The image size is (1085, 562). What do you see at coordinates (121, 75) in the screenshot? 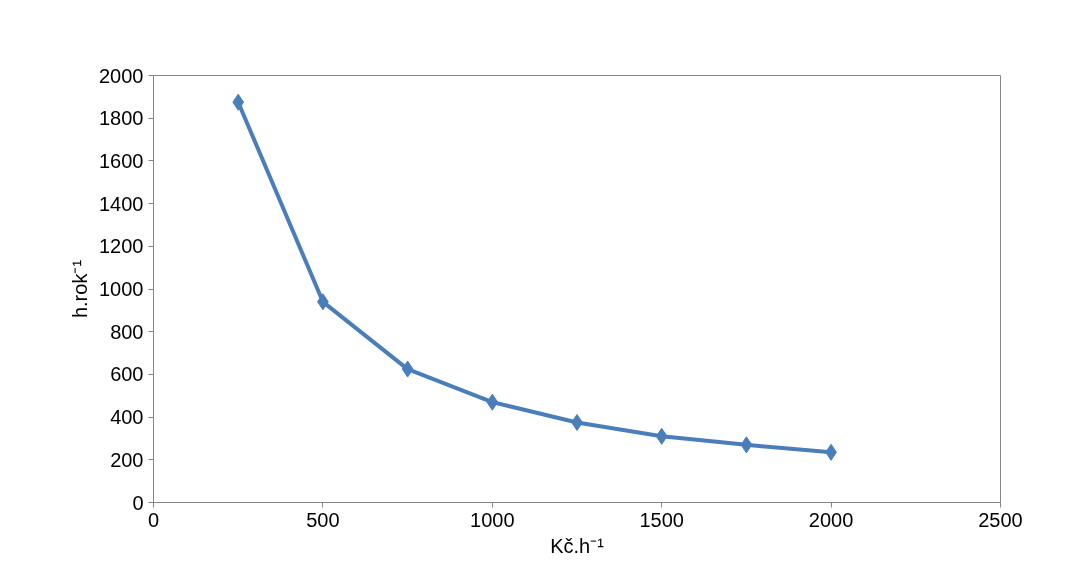
I see `y-tick-label: 2000` at bounding box center [121, 75].